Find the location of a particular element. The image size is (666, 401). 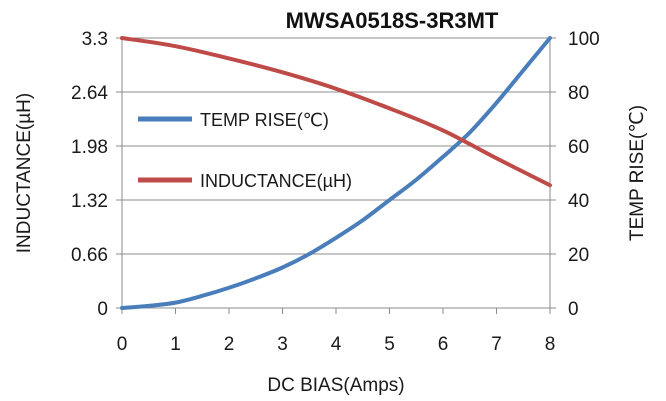

x-tick-label: 7 is located at coordinates (496, 344).